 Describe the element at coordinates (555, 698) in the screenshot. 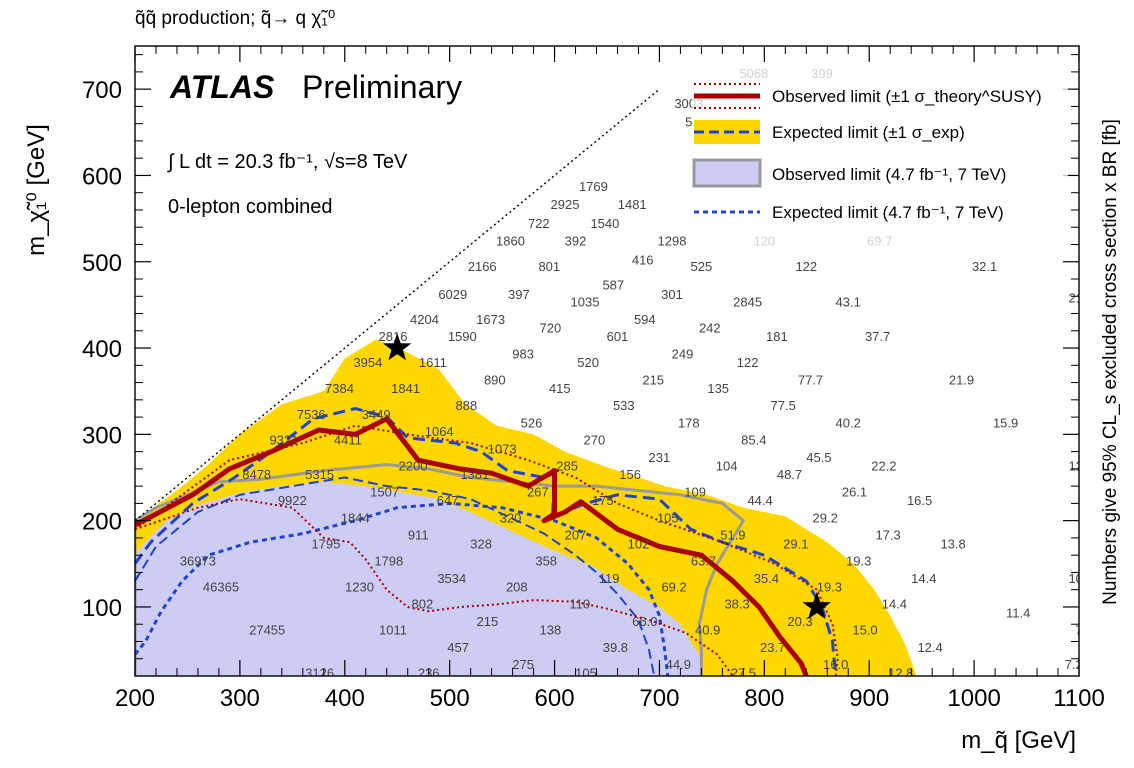

I see `x-tick-label: 600` at that location.